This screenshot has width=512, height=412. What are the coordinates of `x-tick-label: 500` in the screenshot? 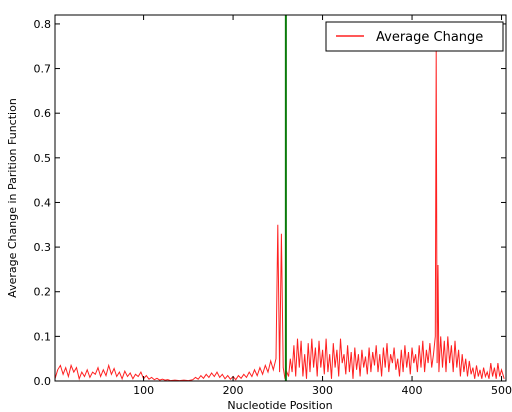 It's located at (501, 390).